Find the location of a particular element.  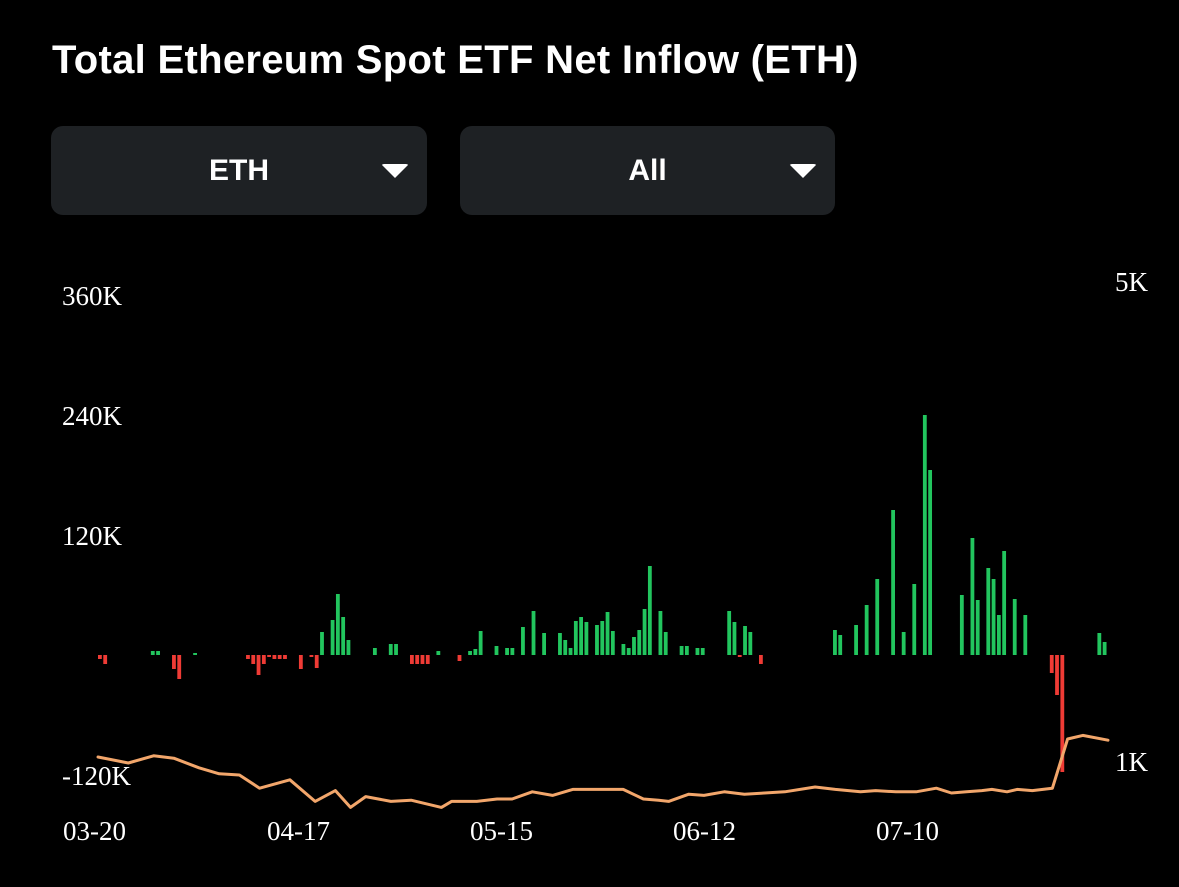

y-tick-label-left: 360K is located at coordinates (92, 296).